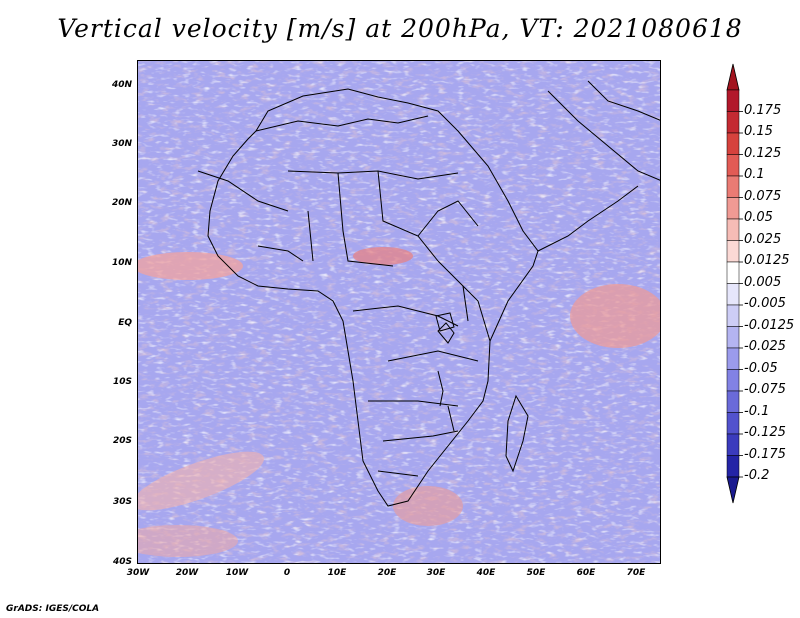  I want to click on updraft-patch-indian-ocean, so click(615, 316).